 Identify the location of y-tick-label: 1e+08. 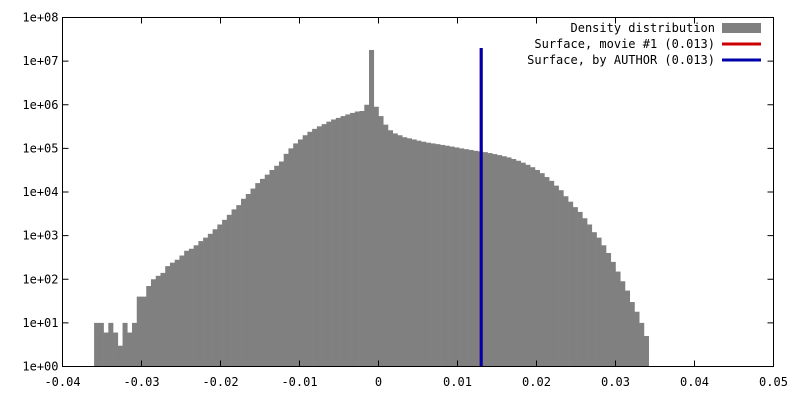
(40, 18).